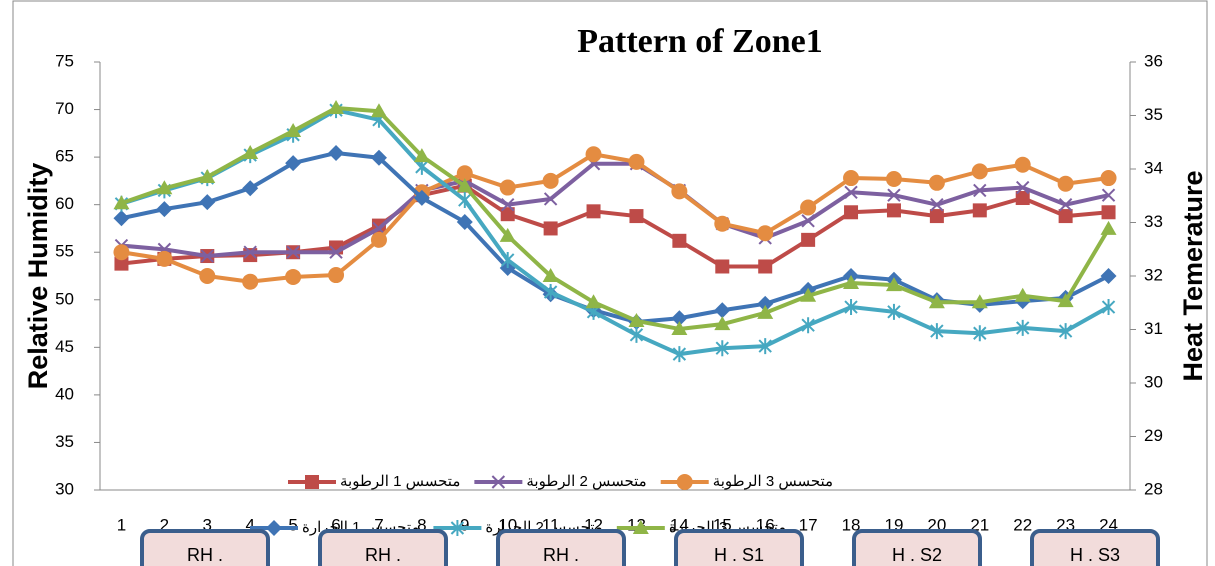 Image resolution: width=1215 pixels, height=566 pixels. What do you see at coordinates (400, 481) in the screenshot?
I see `legend-label: متحسس 1 الرطوبة` at bounding box center [400, 481].